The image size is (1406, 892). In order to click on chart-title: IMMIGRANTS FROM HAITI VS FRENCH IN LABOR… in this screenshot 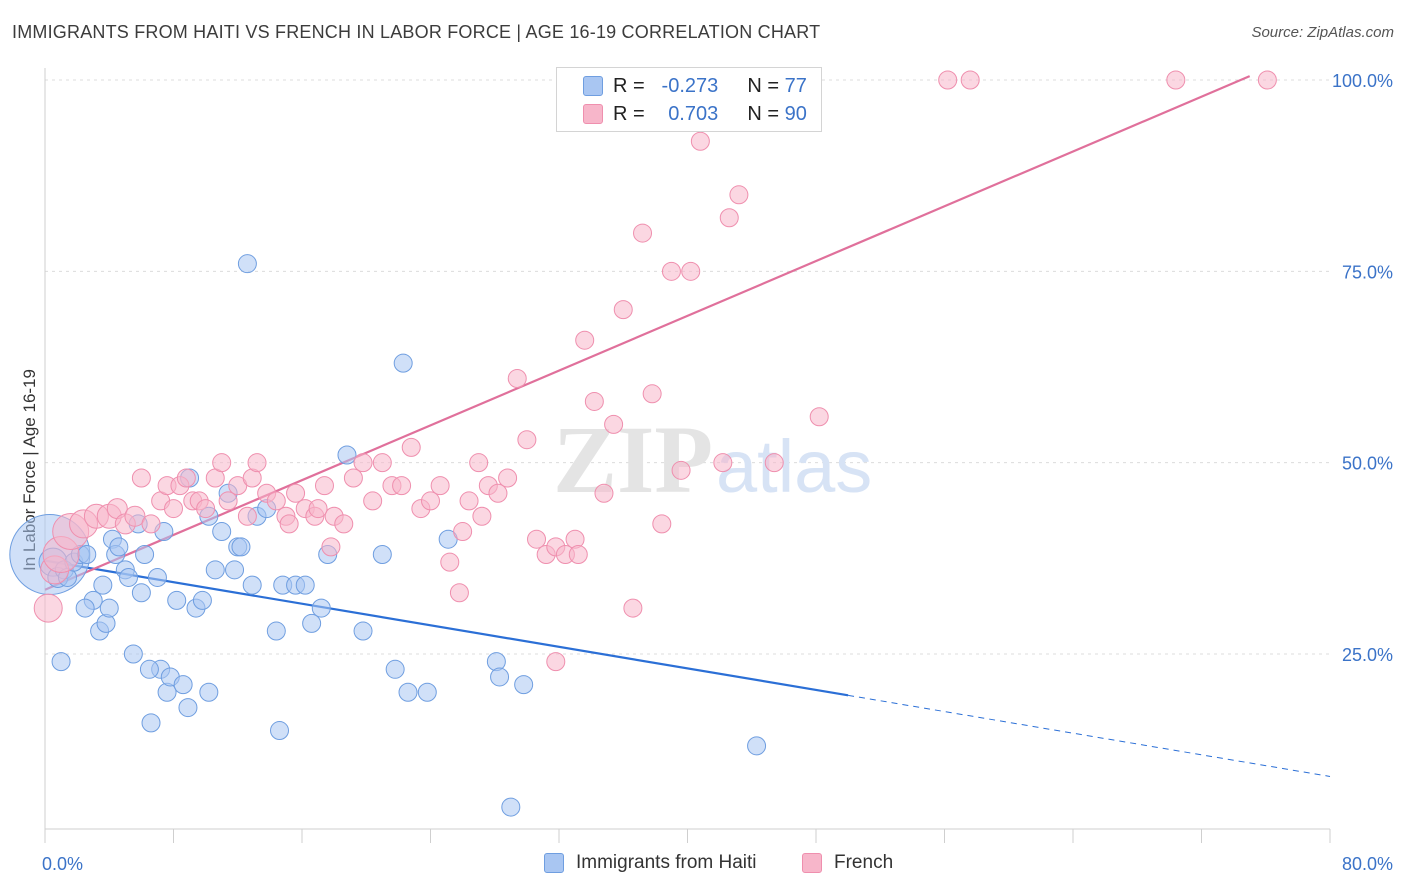, I will do `click(416, 32)`.